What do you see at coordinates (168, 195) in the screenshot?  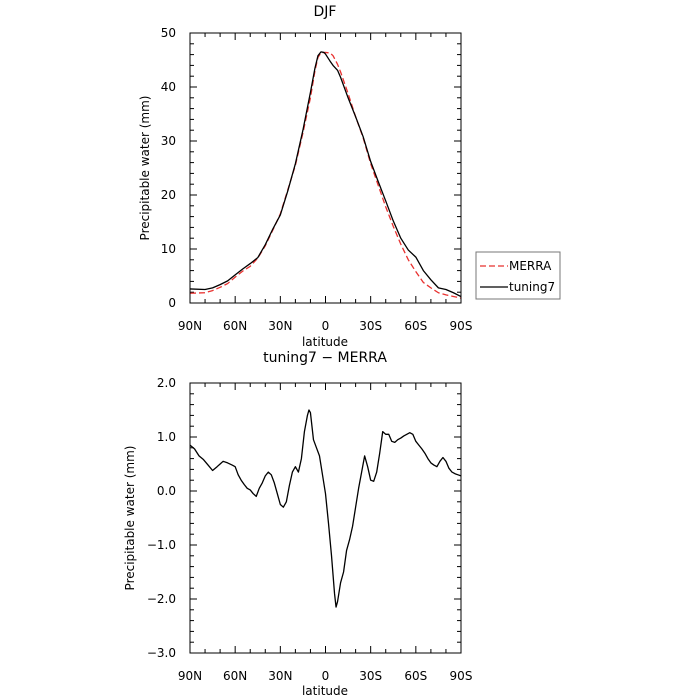 I see `y-tick-label: 20` at bounding box center [168, 195].